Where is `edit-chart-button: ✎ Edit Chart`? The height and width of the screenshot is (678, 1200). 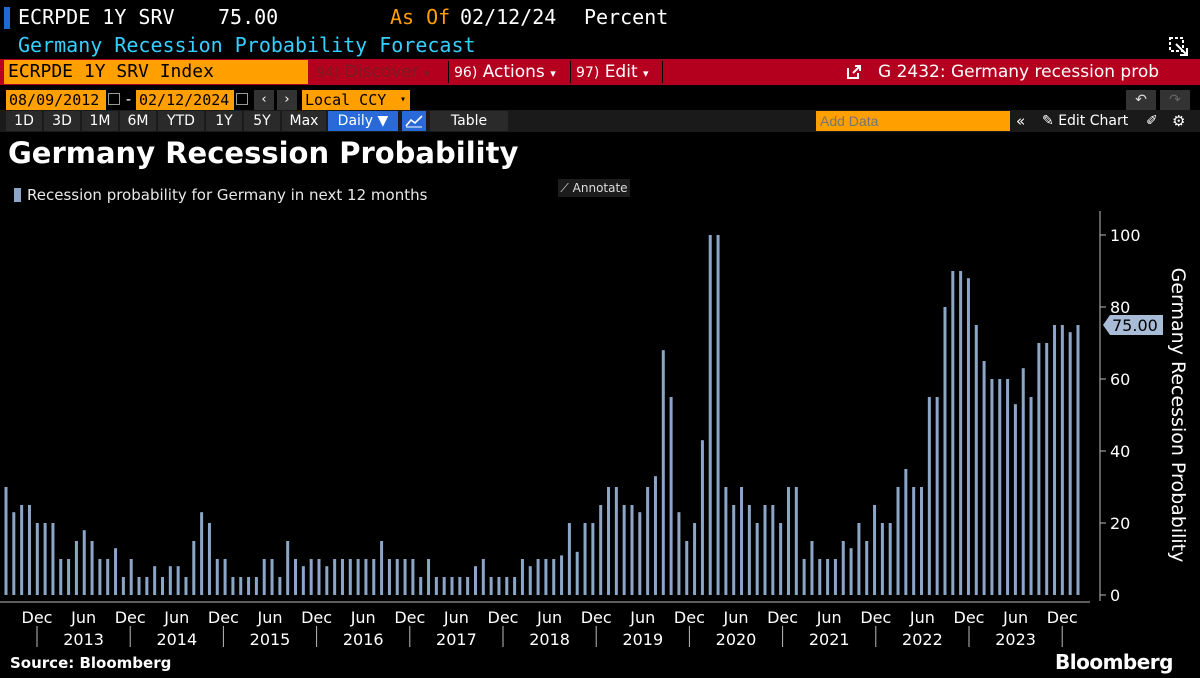
edit-chart-button: ✎ Edit Chart is located at coordinates (1085, 121).